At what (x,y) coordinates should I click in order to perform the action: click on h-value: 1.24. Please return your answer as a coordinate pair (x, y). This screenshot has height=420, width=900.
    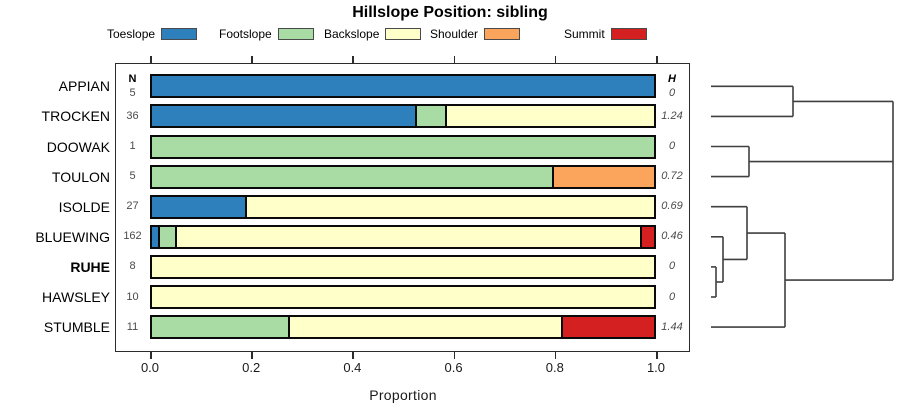
    Looking at the image, I should click on (672, 115).